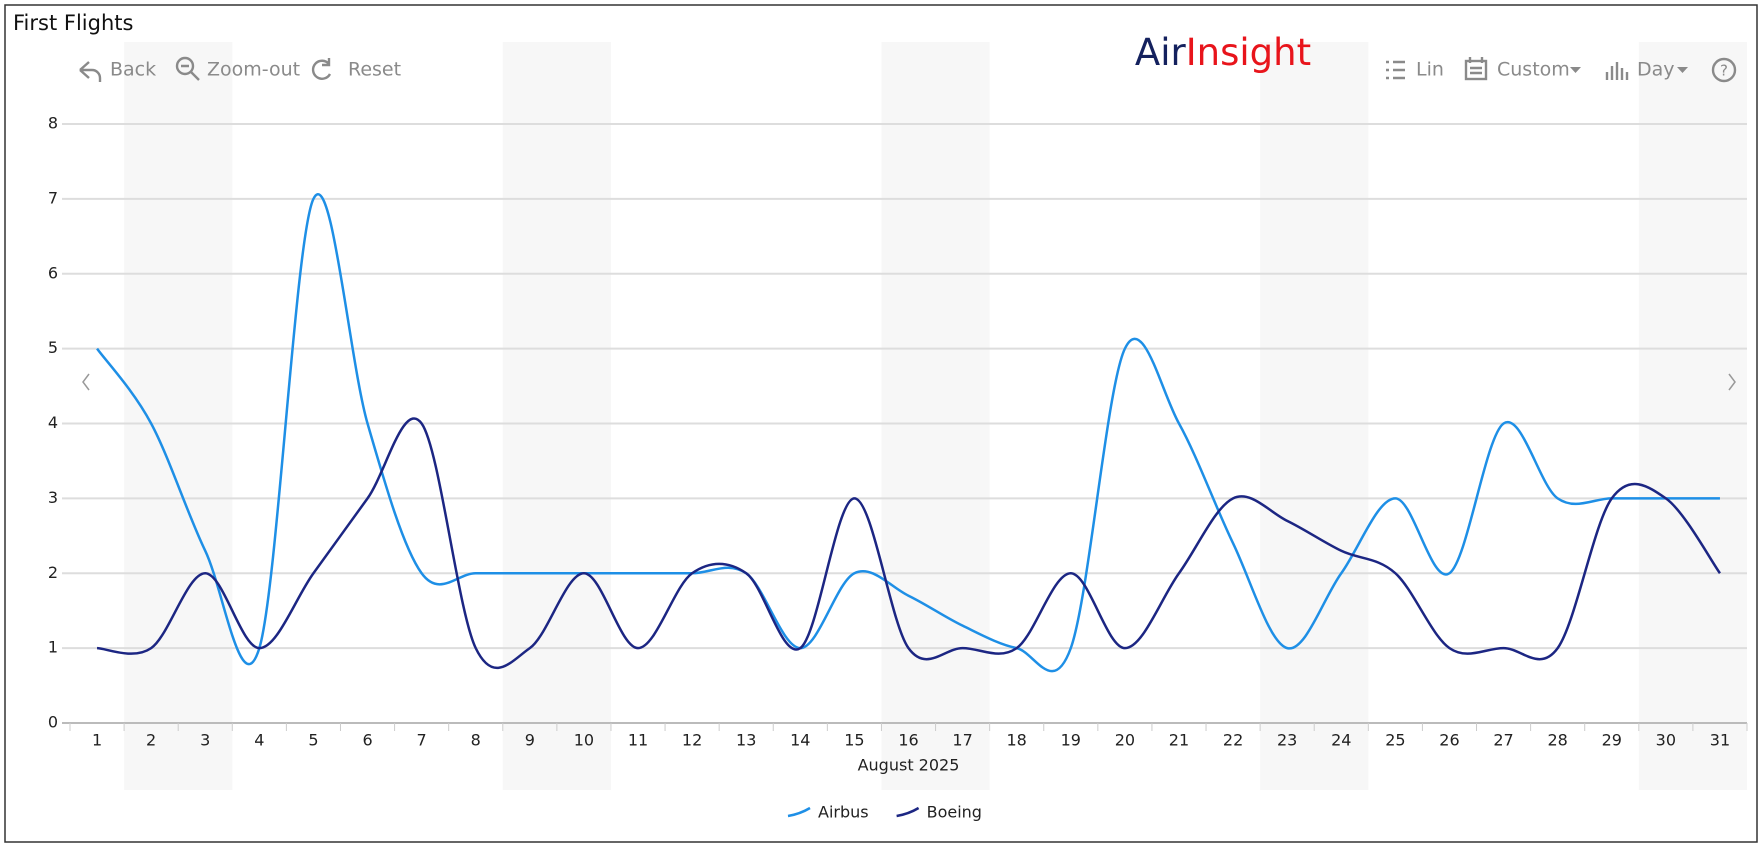 This screenshot has height=847, width=1764. Describe the element at coordinates (422, 740) in the screenshot. I see `x-tick-label: 7` at that location.